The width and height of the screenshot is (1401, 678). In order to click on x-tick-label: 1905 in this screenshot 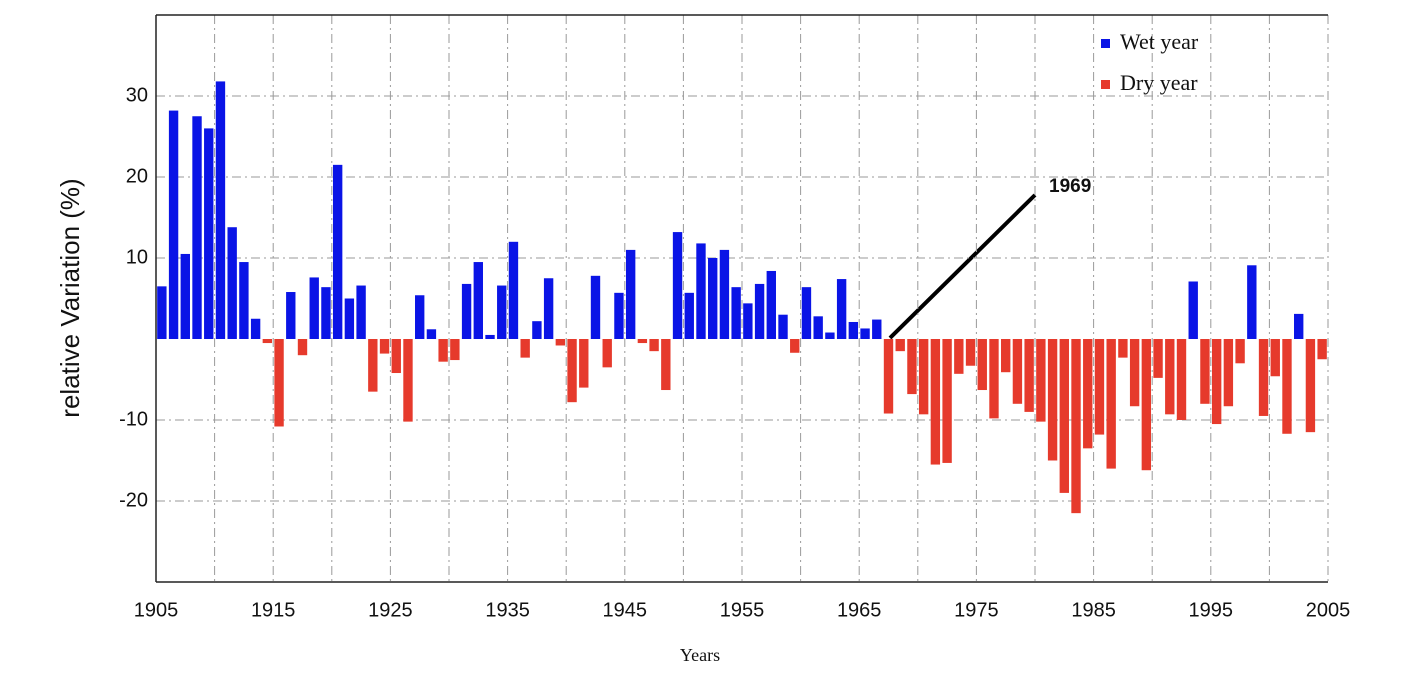, I will do `click(156, 610)`.